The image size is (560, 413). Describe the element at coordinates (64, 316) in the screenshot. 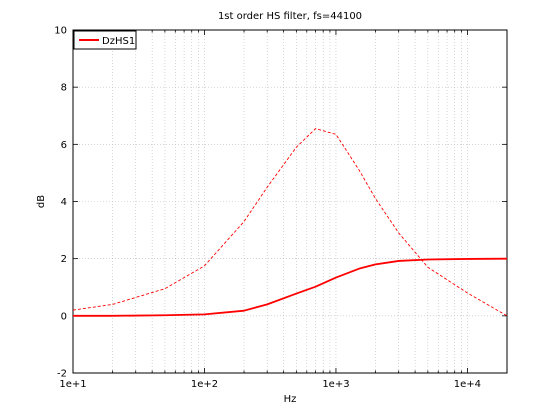

I see `y-tick-label: 0` at that location.